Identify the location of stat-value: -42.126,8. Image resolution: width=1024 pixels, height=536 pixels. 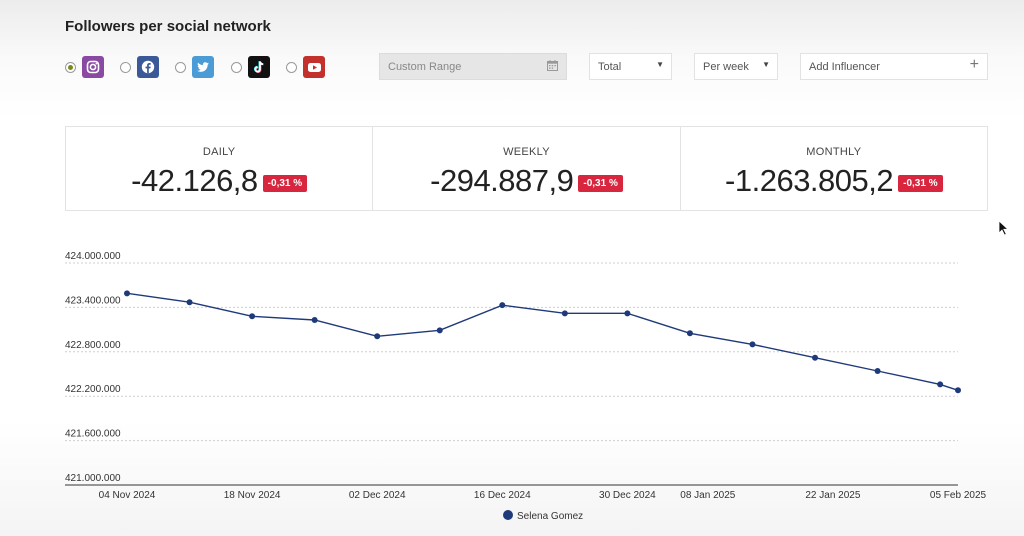
(194, 180).